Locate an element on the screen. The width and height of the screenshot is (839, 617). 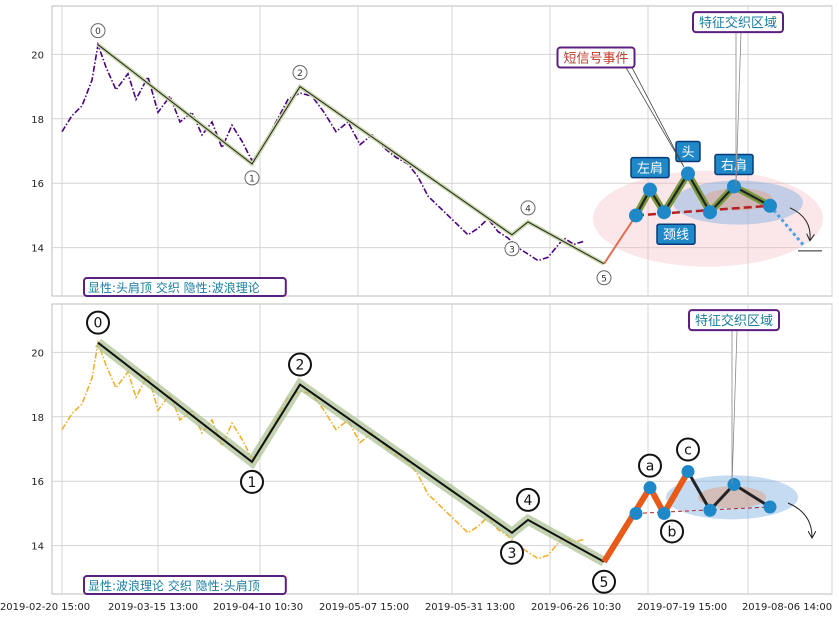
neckline-tag: 颈线 is located at coordinates (676, 234).